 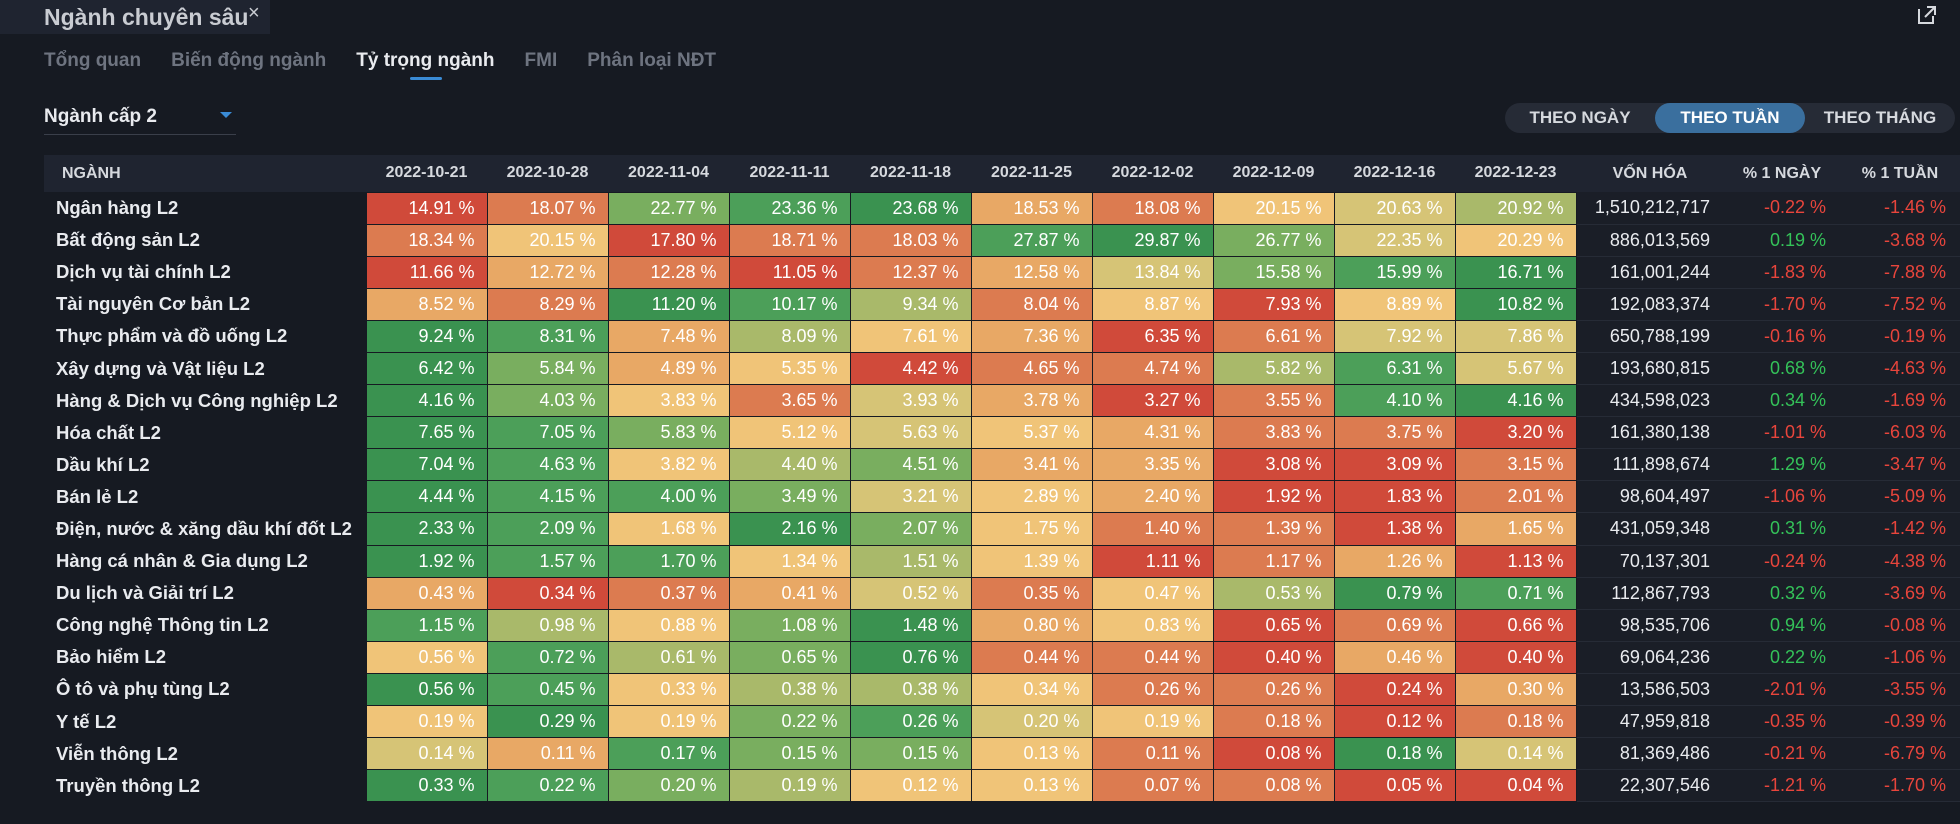 What do you see at coordinates (426, 625) in the screenshot?
I see `weight-cell: 1.15 %` at bounding box center [426, 625].